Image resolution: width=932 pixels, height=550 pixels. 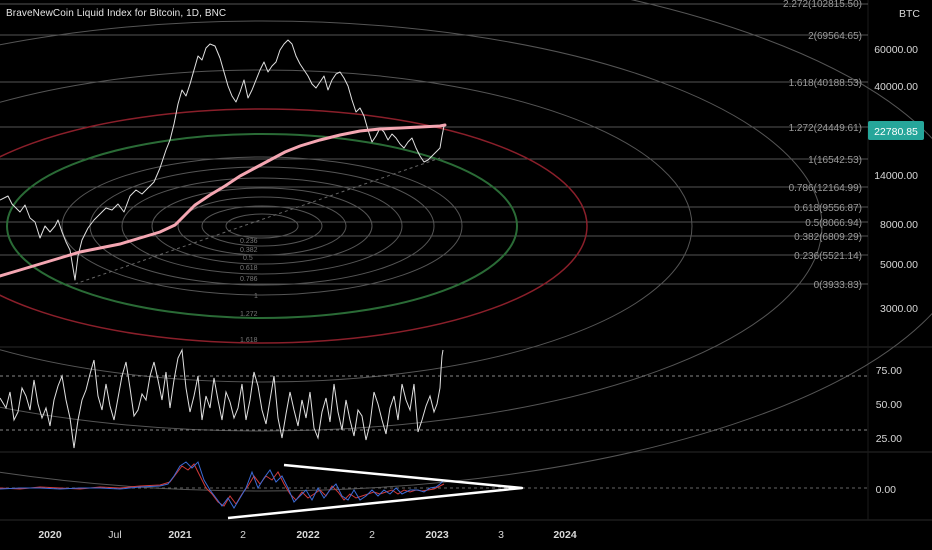 What do you see at coordinates (899, 225) in the screenshot?
I see `price-axis-label: 8000.00` at bounding box center [899, 225].